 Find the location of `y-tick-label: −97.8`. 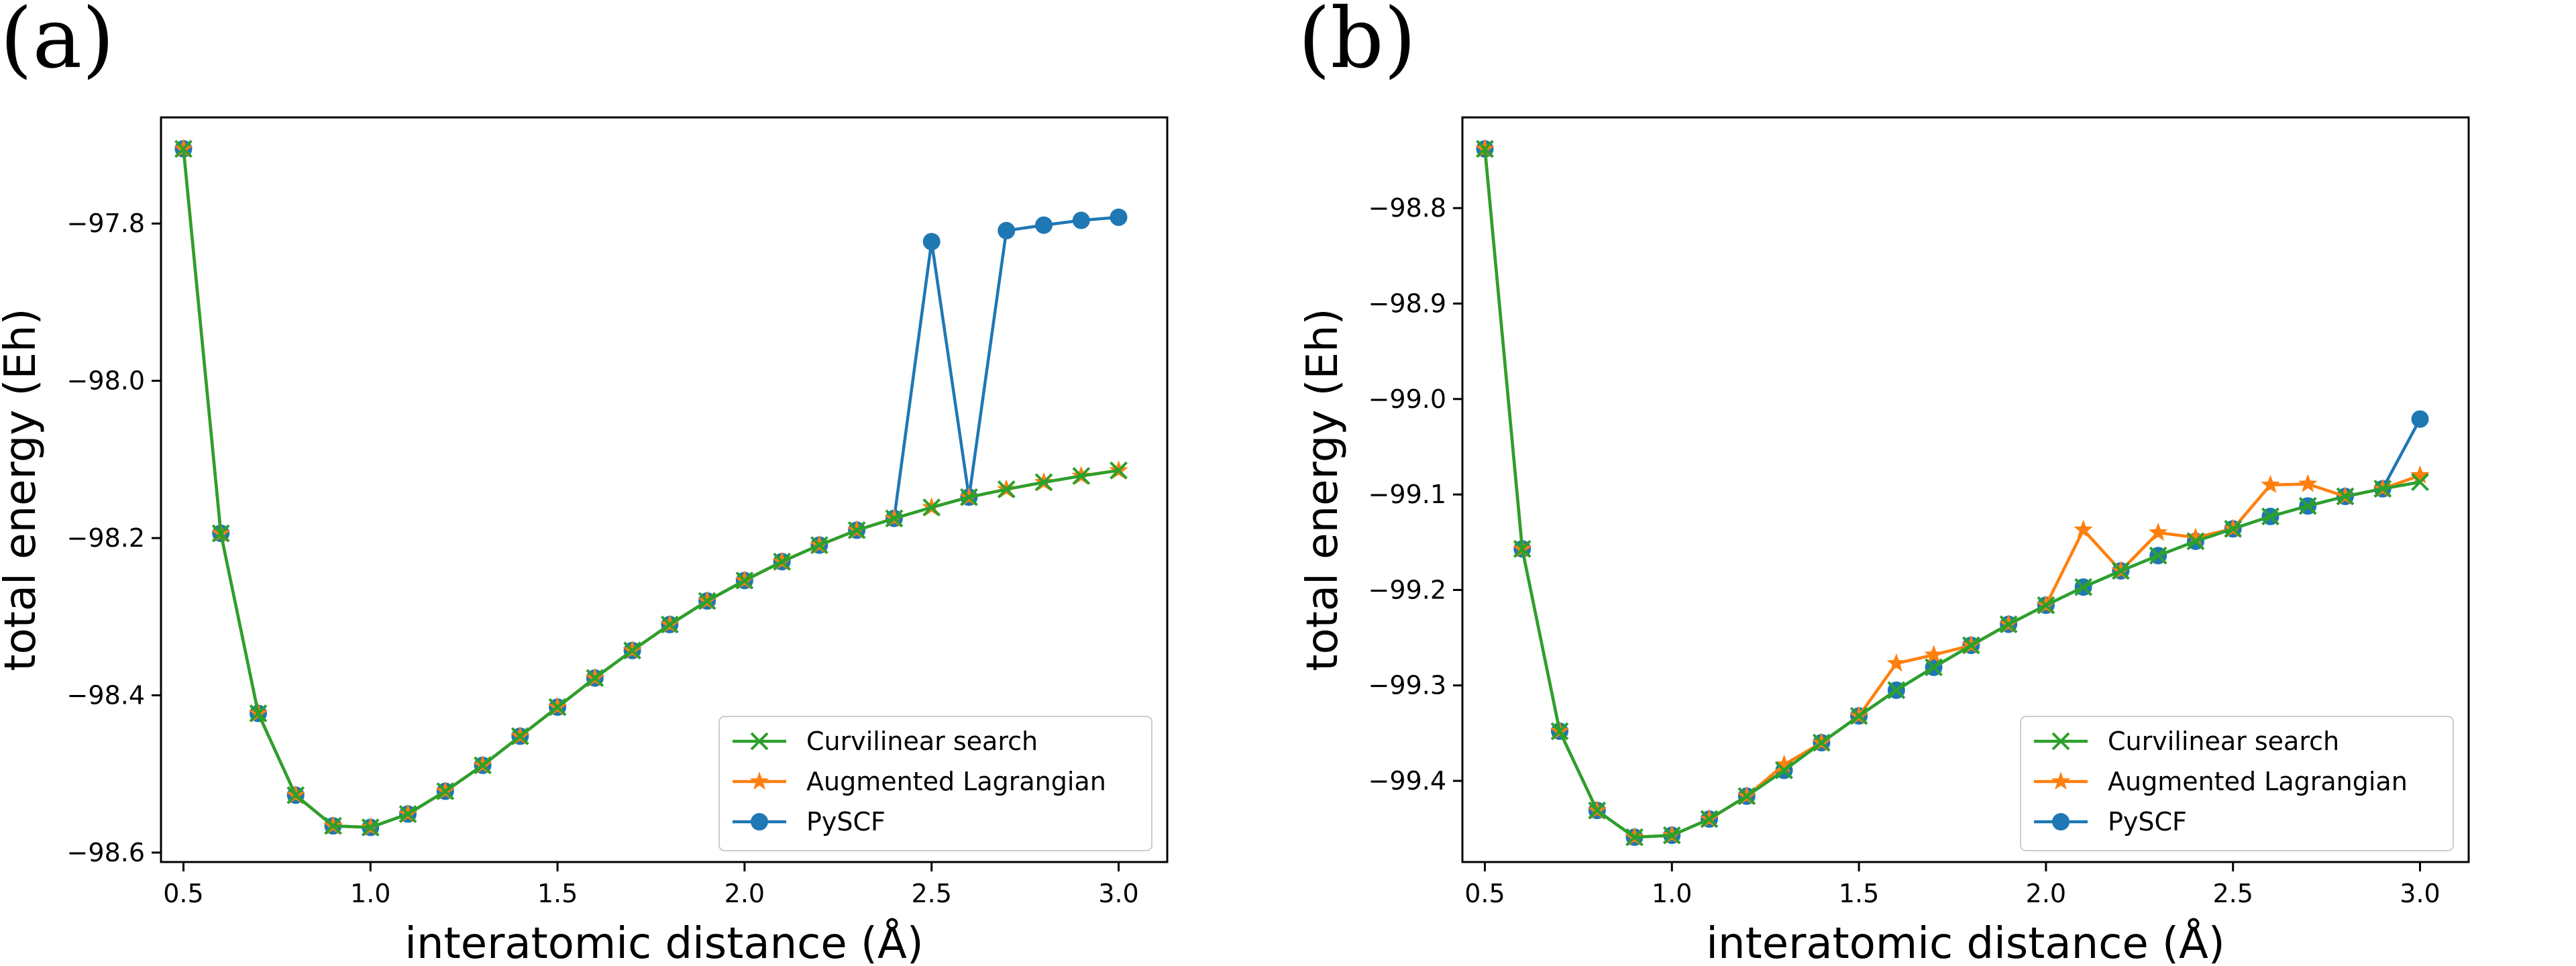

y-tick-label: −97.8 is located at coordinates (106, 223).